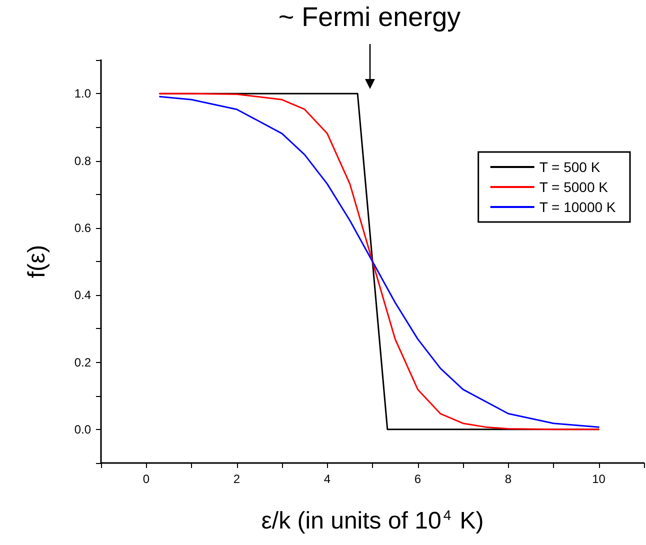  Describe the element at coordinates (236, 479) in the screenshot. I see `x-tick-label: 2` at that location.